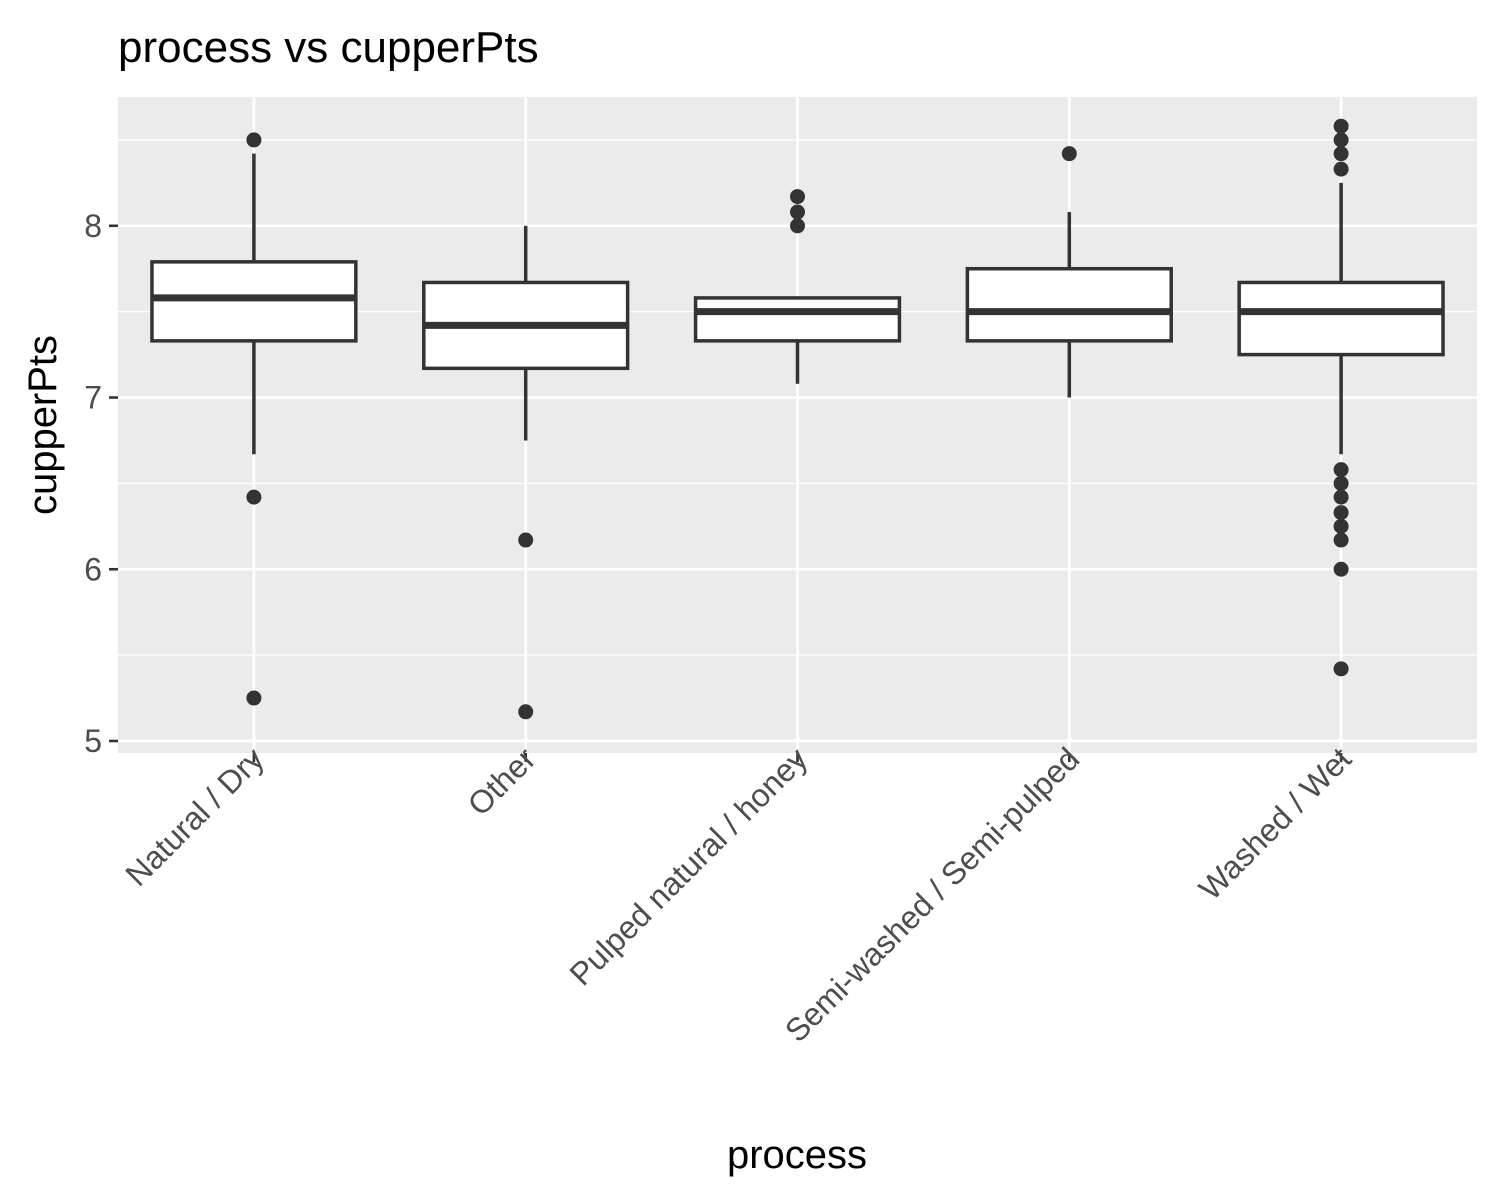  Describe the element at coordinates (689, 866) in the screenshot. I see `x-tick-label: Pulped natural / honey` at that location.